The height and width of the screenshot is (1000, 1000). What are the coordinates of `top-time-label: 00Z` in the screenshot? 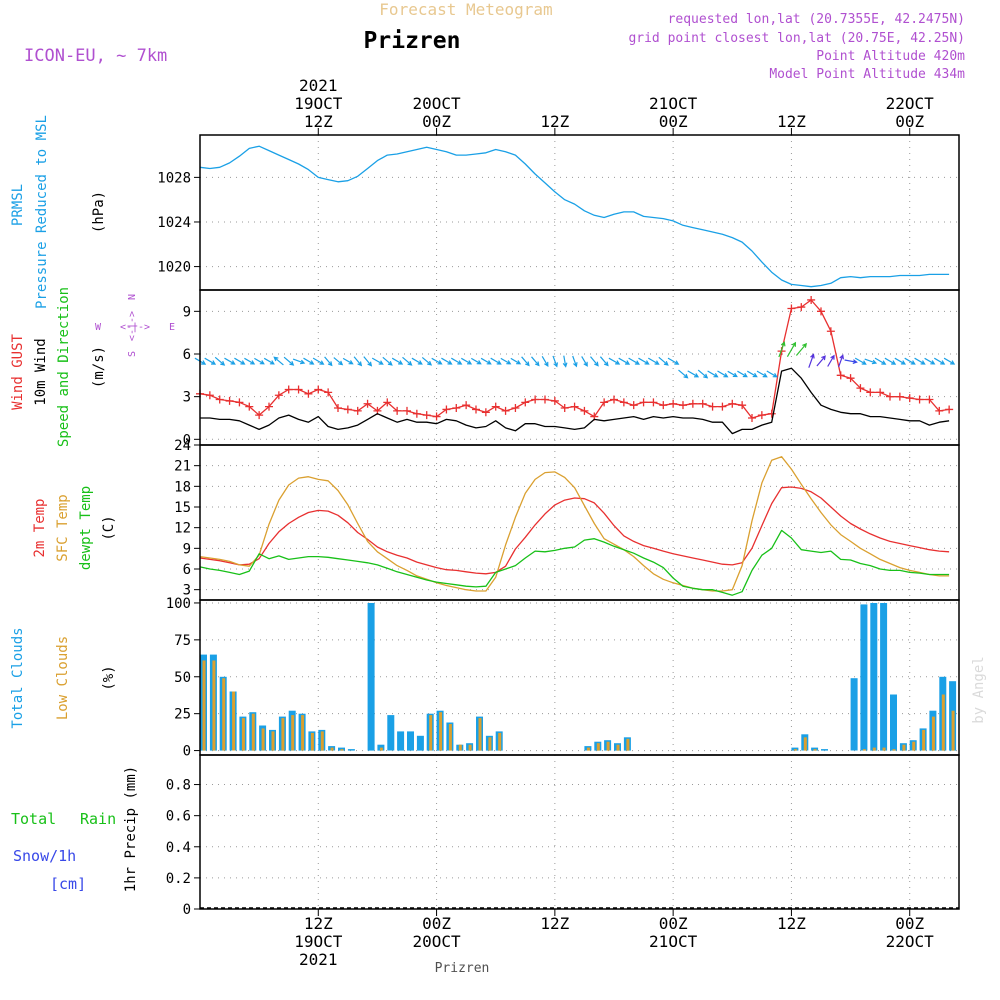 It's located at (909, 121).